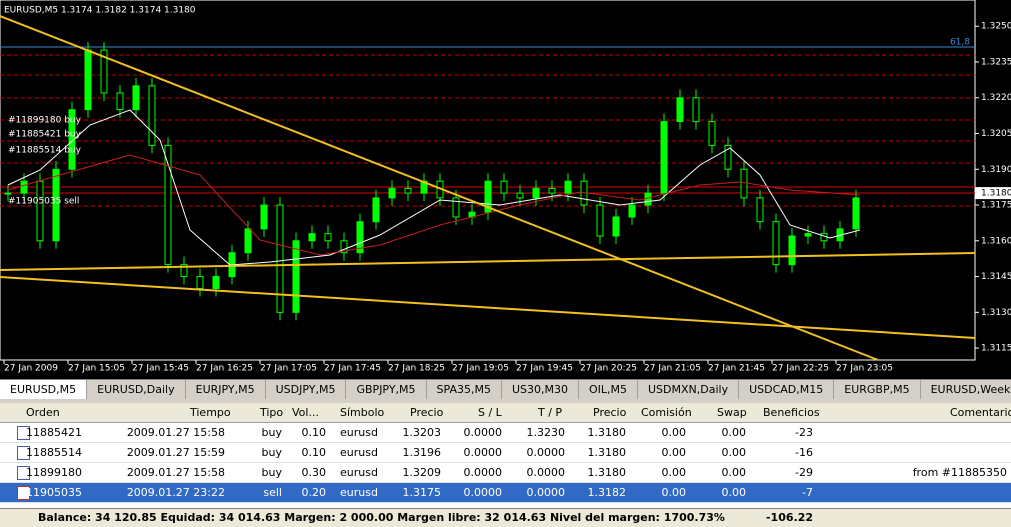  I want to click on column-header: Beneficios, so click(791, 412).